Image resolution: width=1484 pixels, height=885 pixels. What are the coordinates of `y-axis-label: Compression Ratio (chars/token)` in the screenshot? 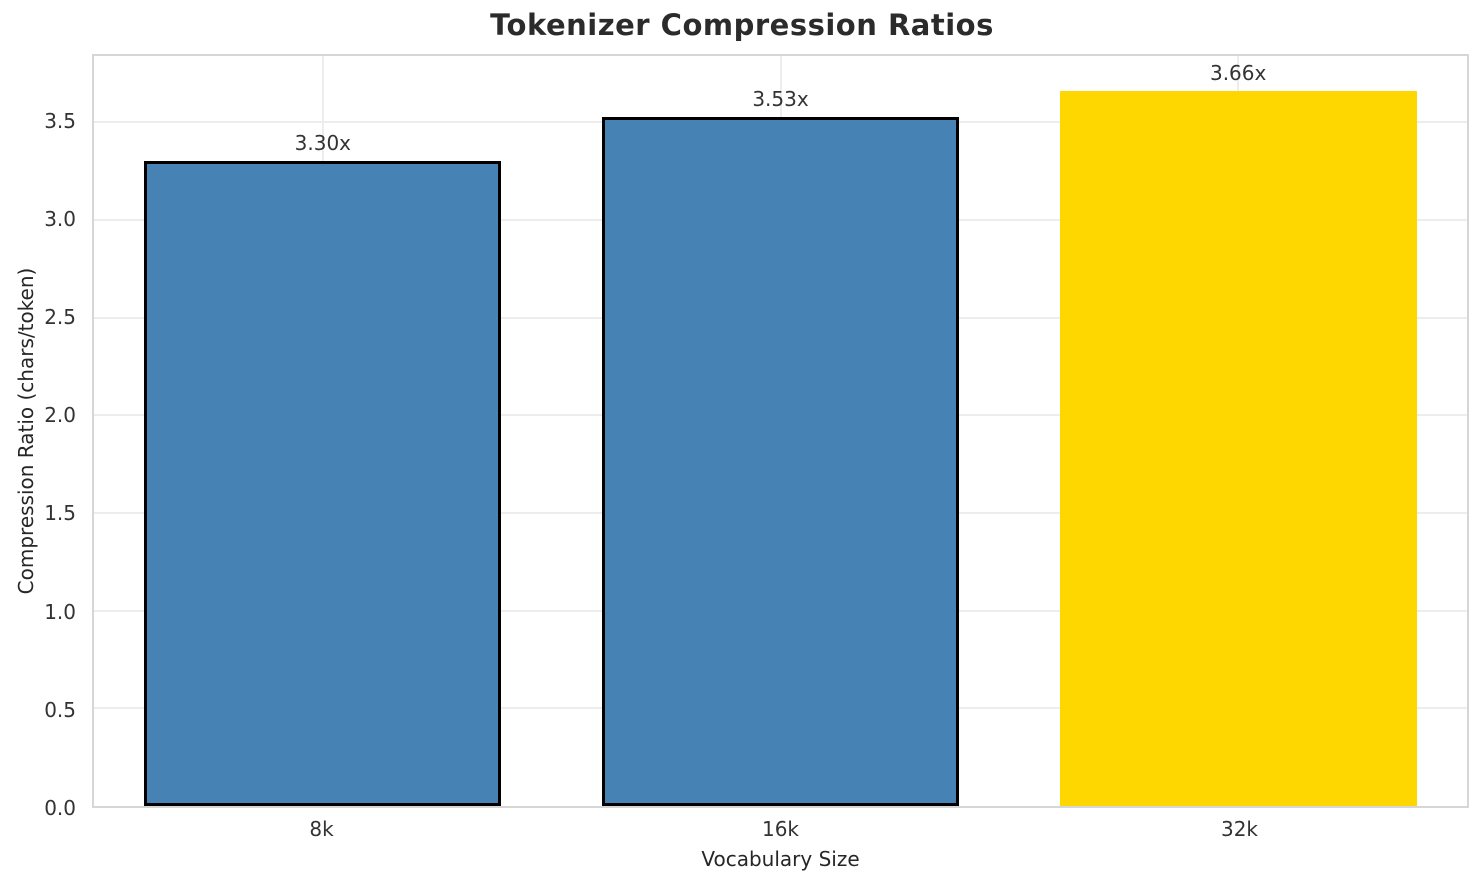 It's located at (26, 431).